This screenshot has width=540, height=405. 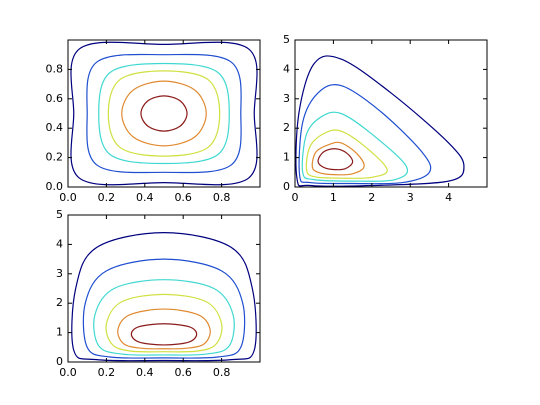 What do you see at coordinates (448, 197) in the screenshot?
I see `x-tick-label: 4` at bounding box center [448, 197].